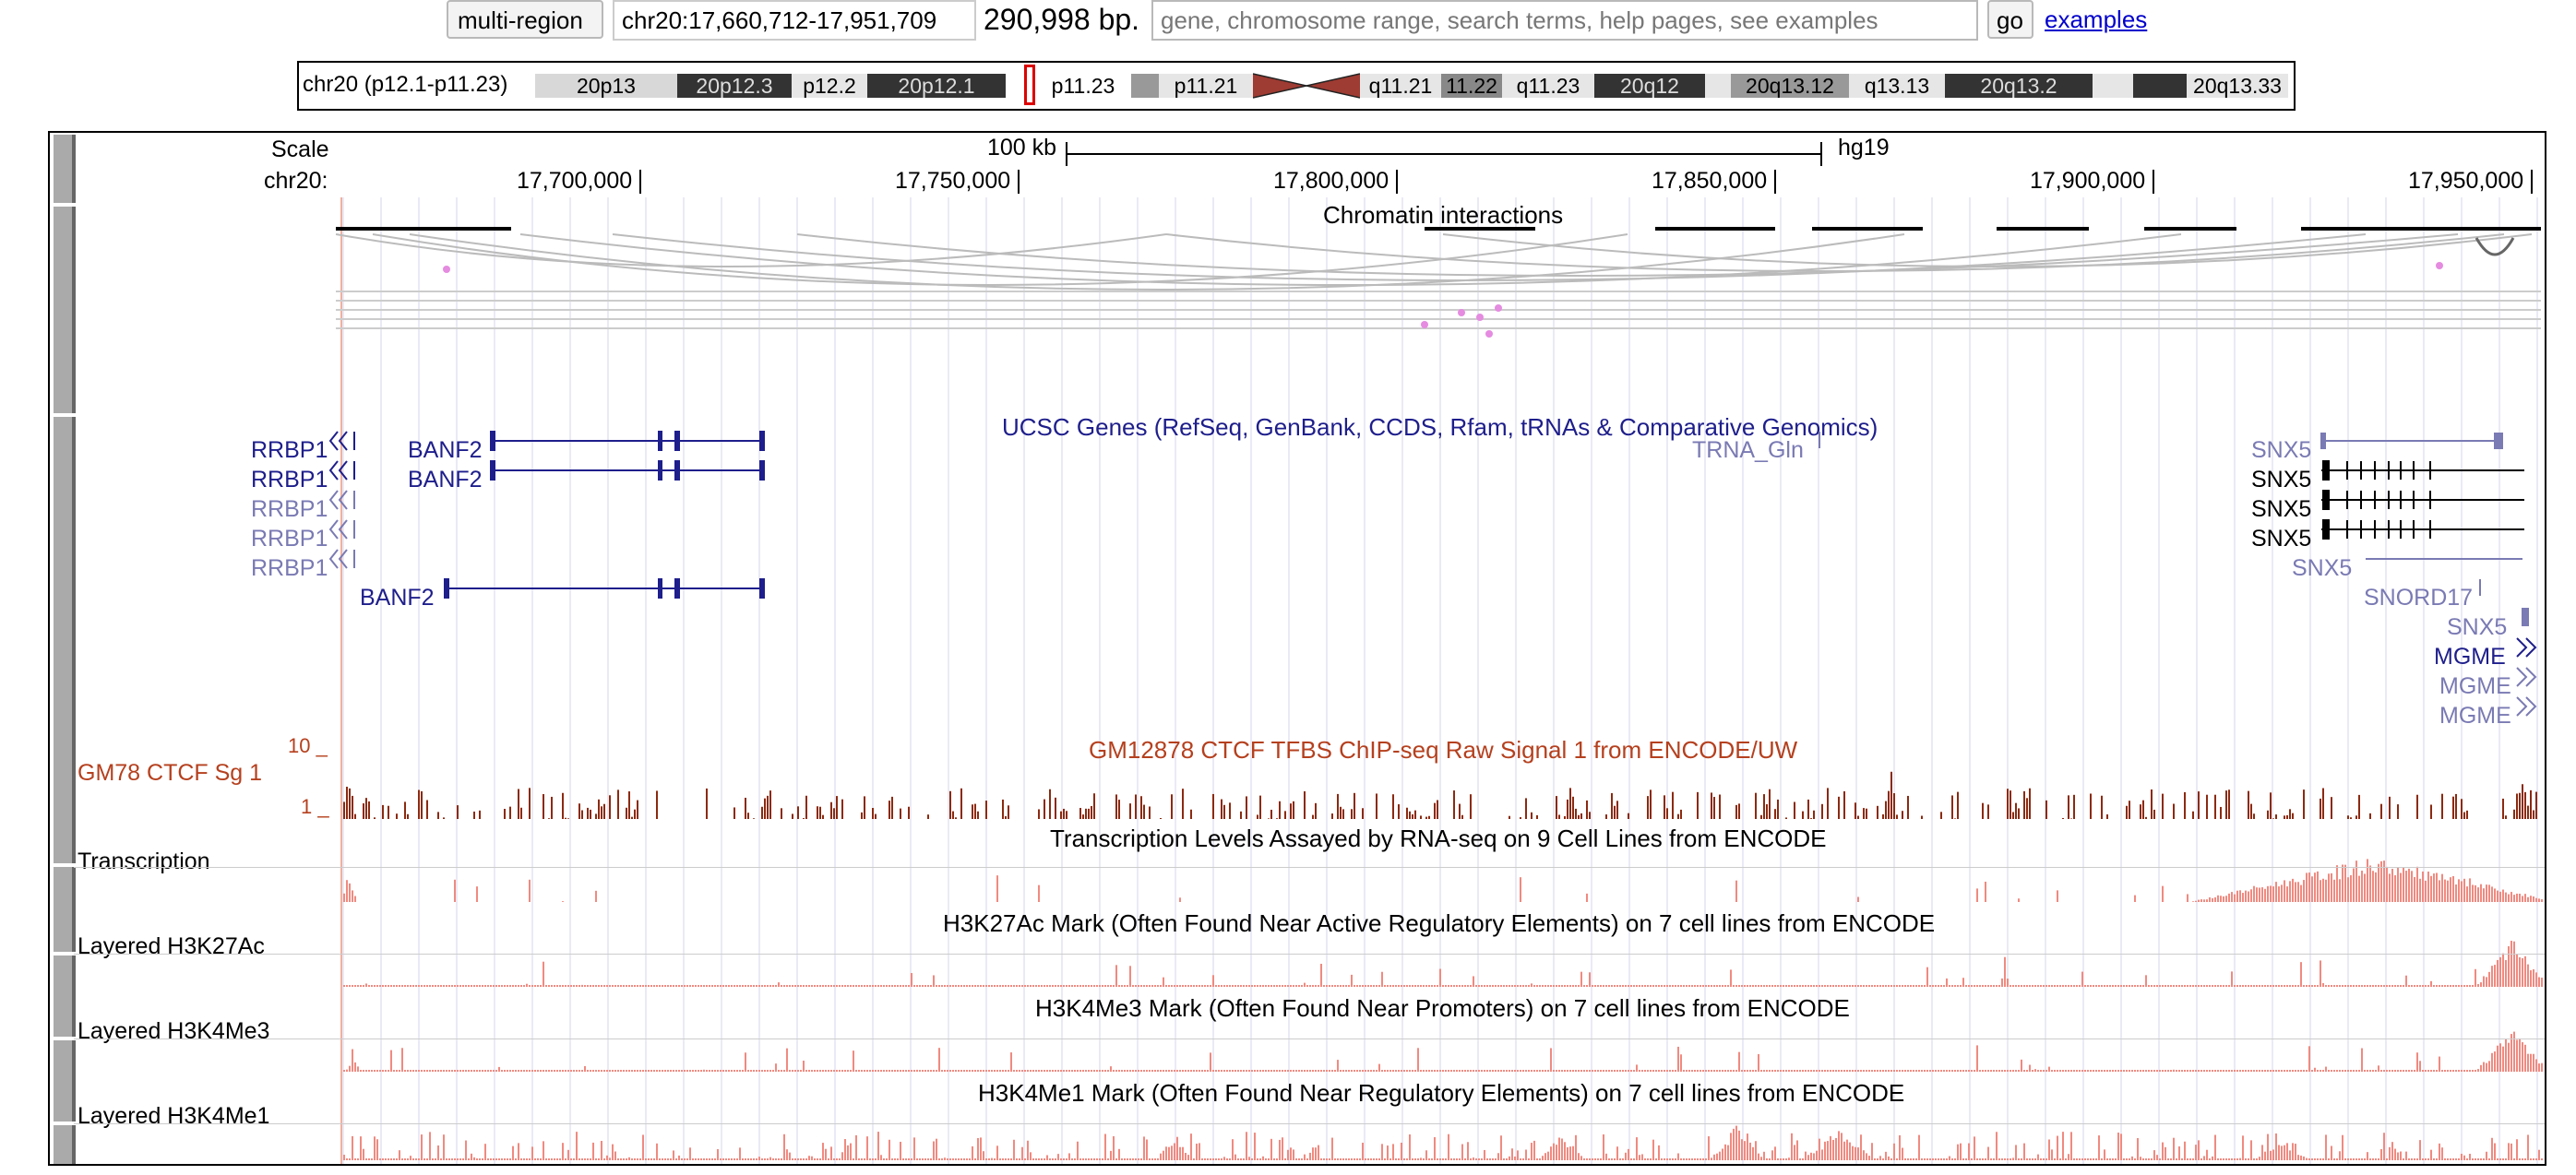  Describe the element at coordinates (1440, 795) in the screenshot. I see `ctcf-signal` at that location.